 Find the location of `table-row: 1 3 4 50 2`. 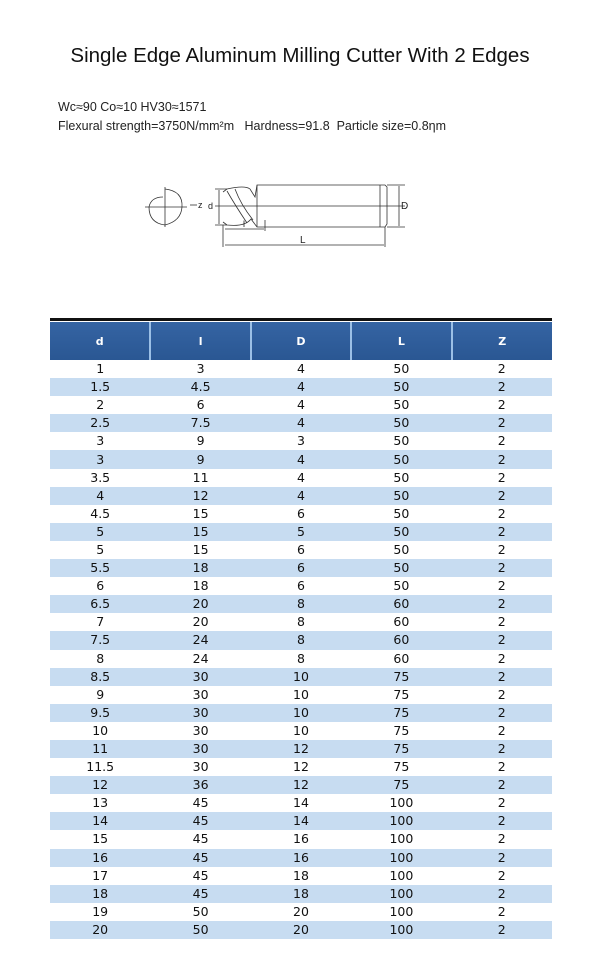

table-row: 1 3 4 50 2 is located at coordinates (301, 369).